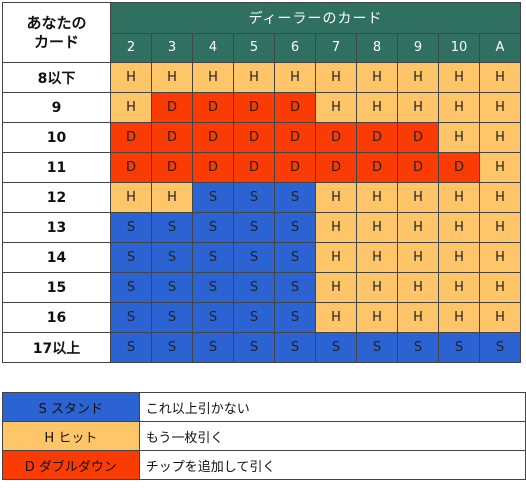  I want to click on table-row: 8以下 H H H H H H H H H H, so click(261, 77).